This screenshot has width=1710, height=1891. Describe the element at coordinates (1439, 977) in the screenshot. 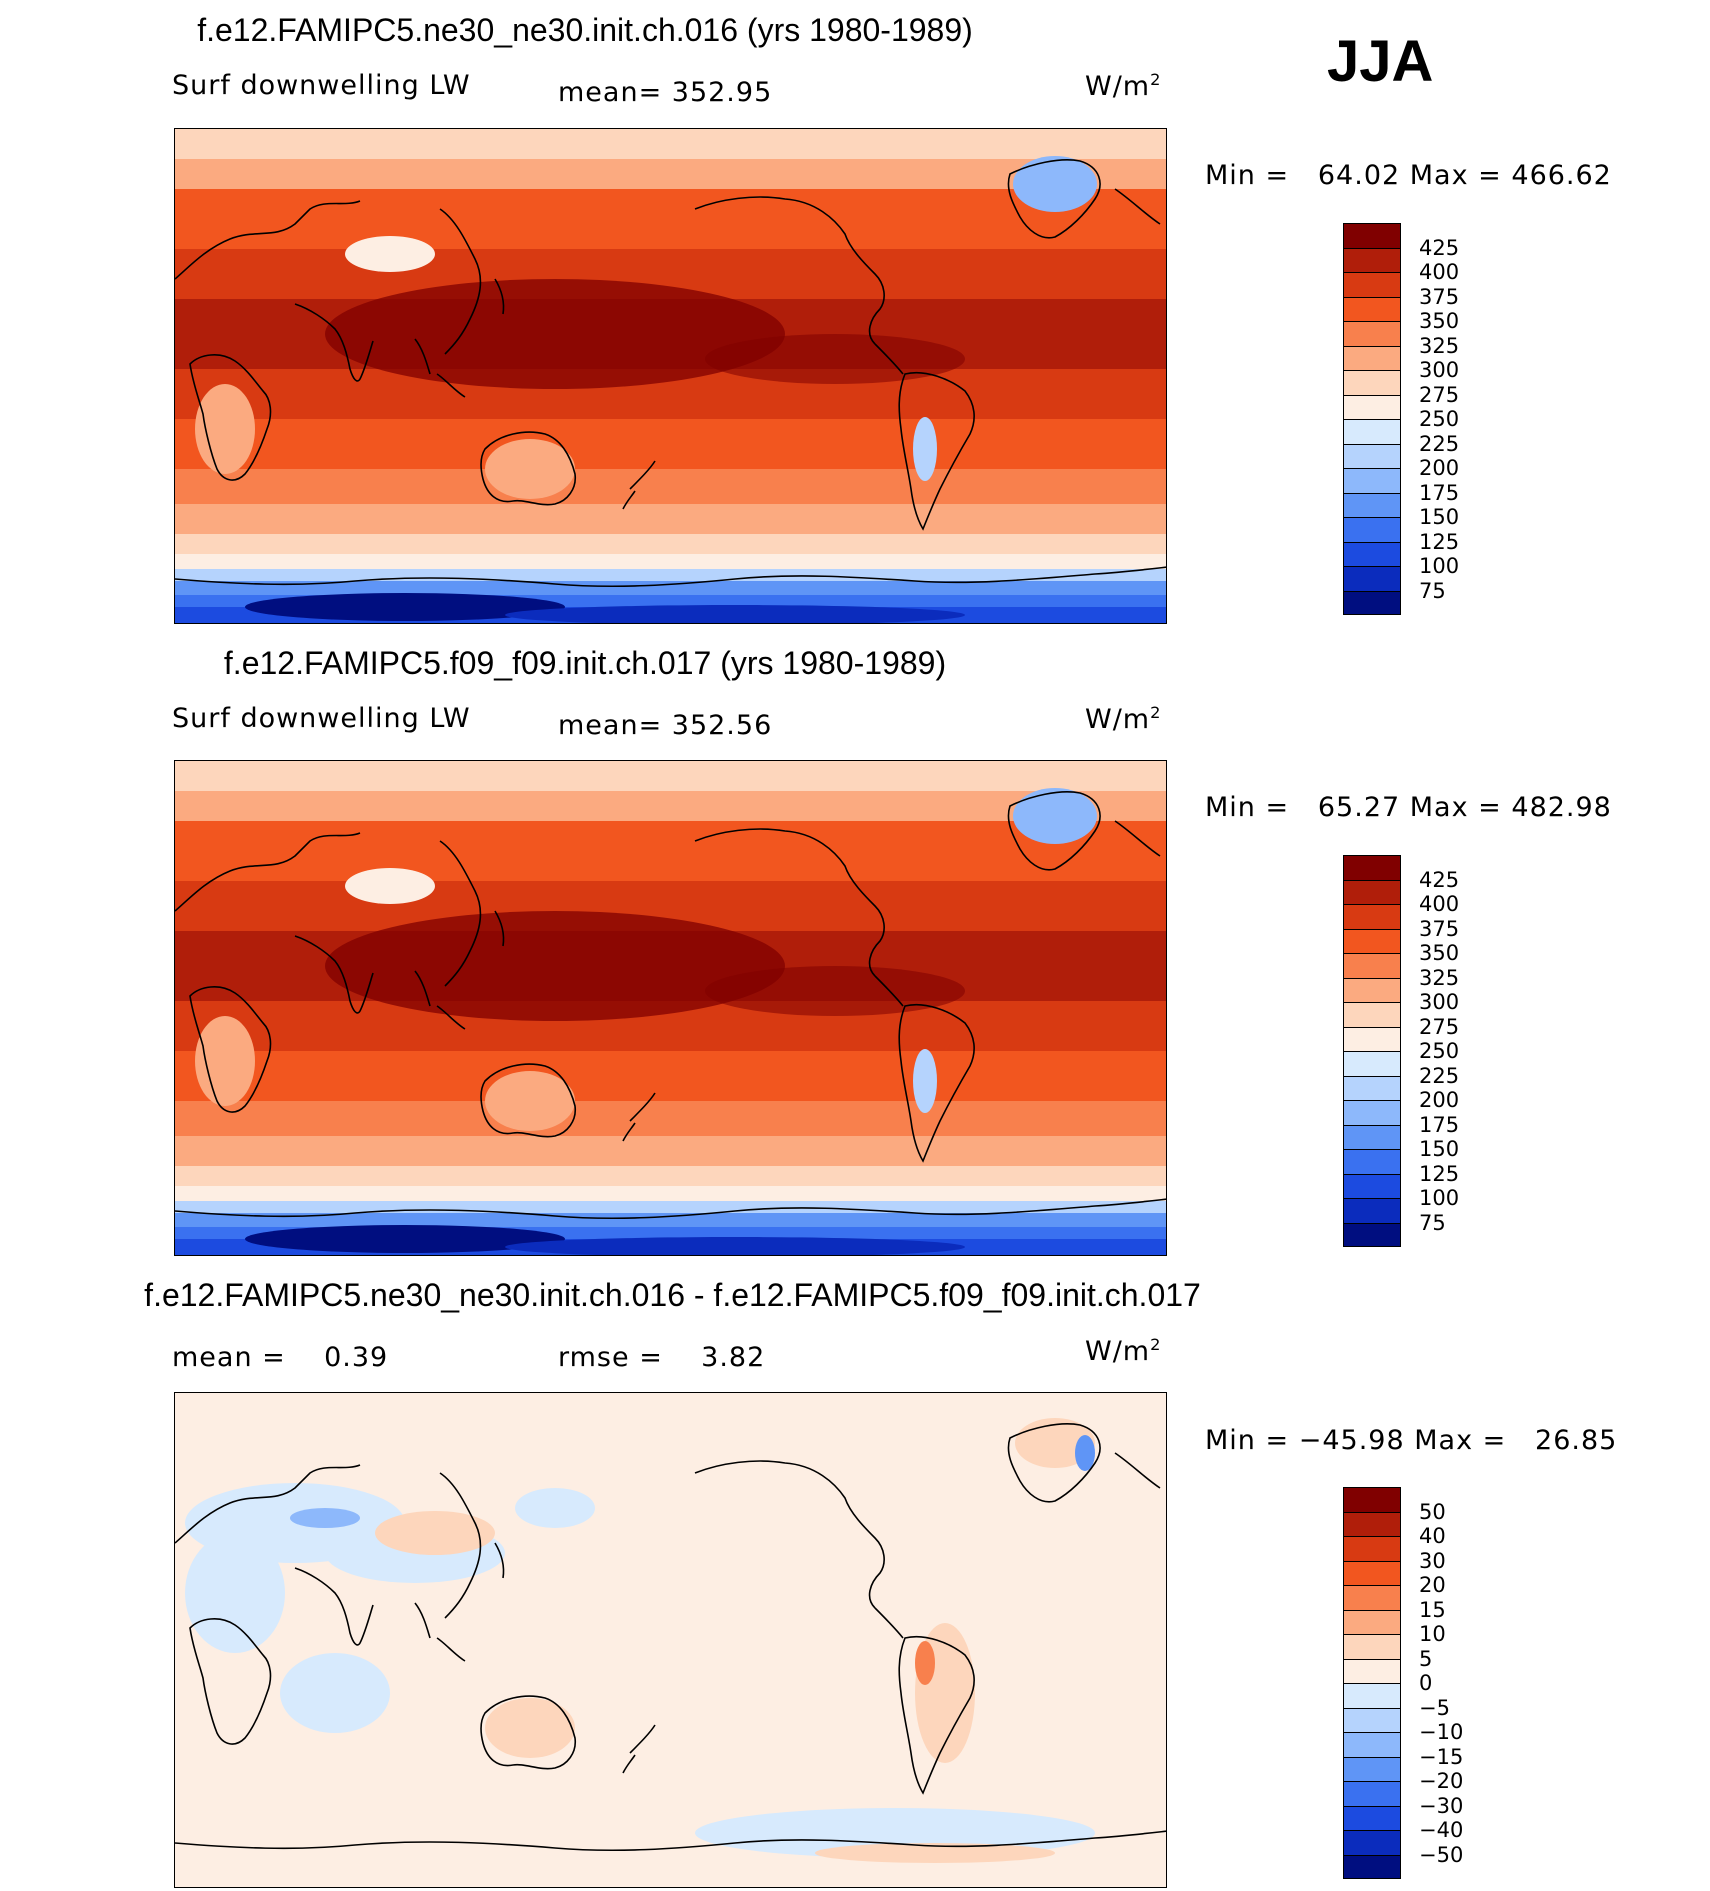

I see `colorbar-2-tick-label: 325` at that location.